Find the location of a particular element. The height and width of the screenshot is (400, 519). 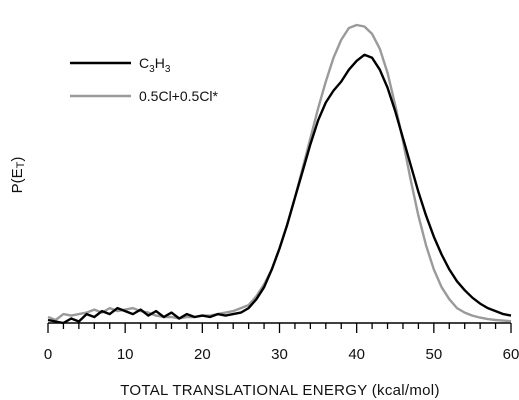

x-tick-label: 60 is located at coordinates (511, 354).